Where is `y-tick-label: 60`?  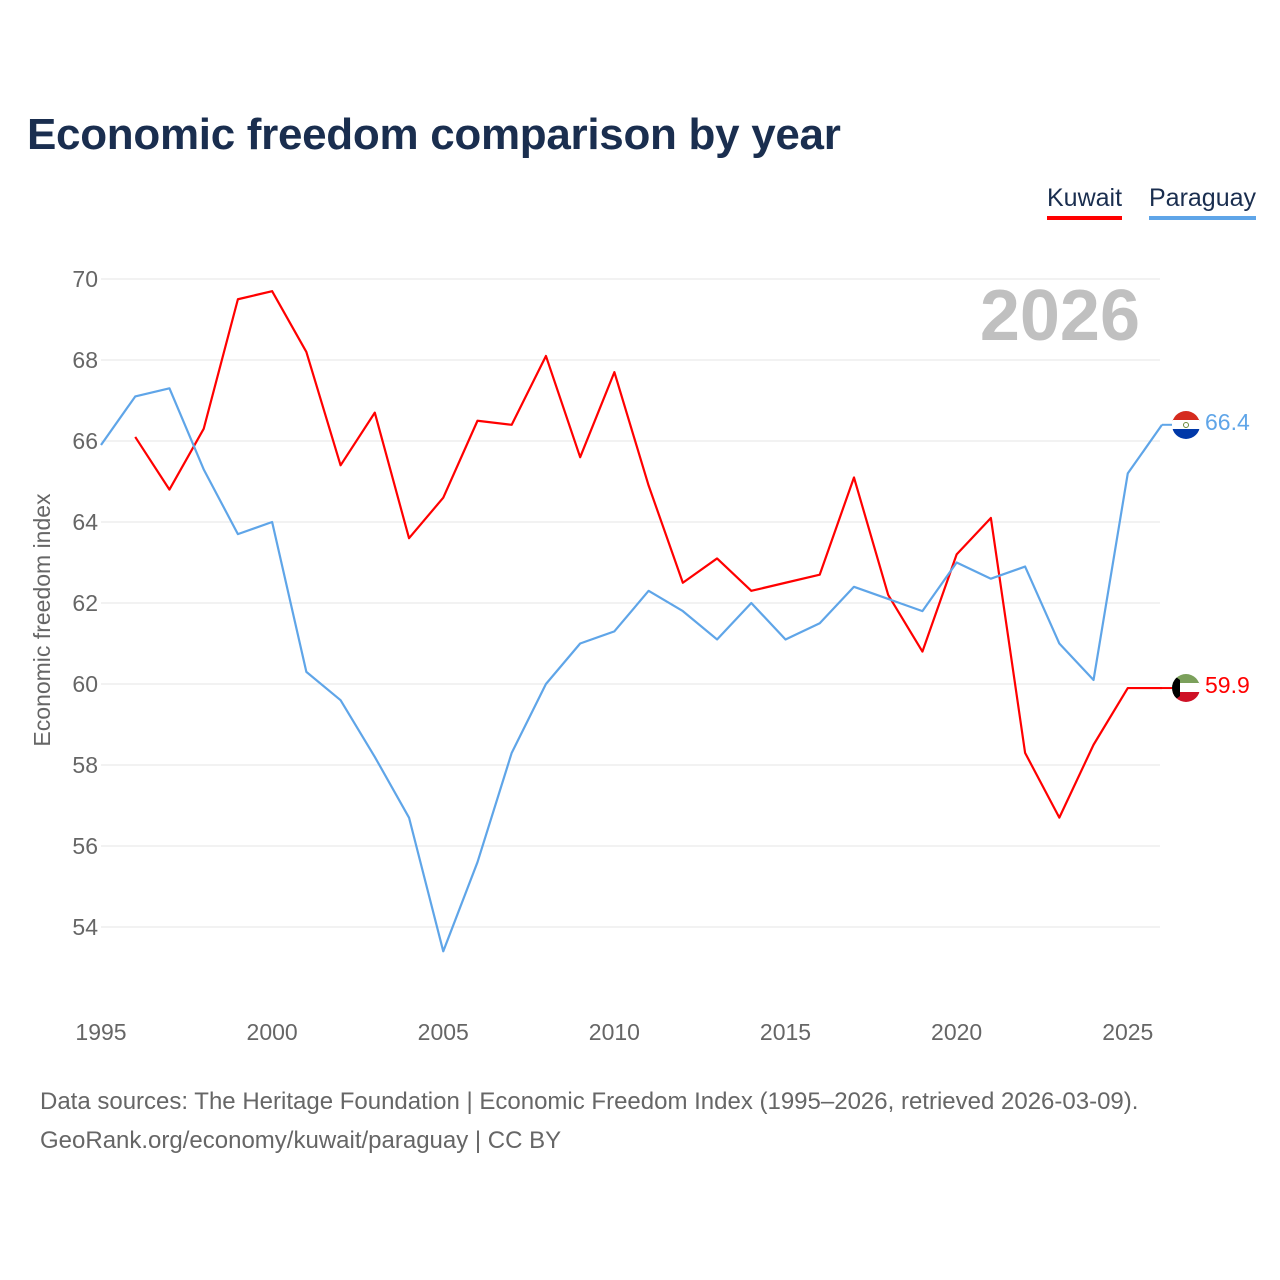 y-tick-label: 60 is located at coordinates (85, 684).